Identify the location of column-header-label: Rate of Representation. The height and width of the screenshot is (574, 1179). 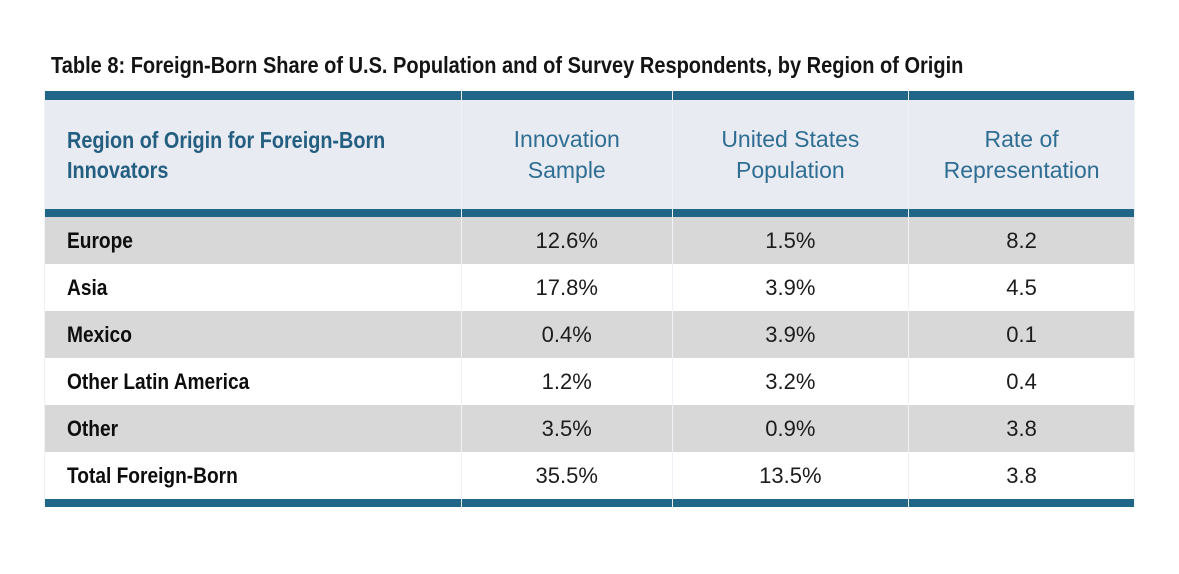
(1021, 154).